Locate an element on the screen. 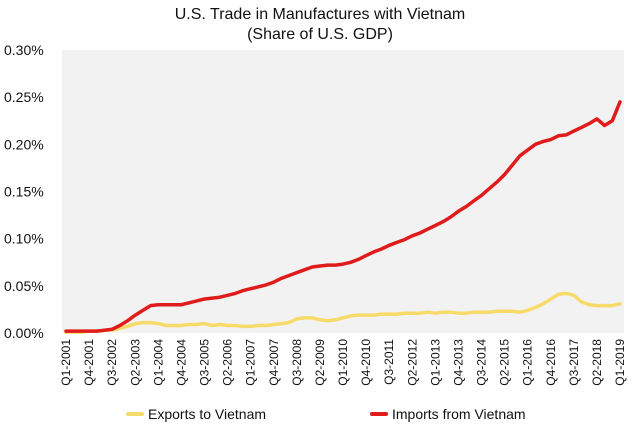  legend-label-exports: Exports to Vietnam is located at coordinates (207, 414).